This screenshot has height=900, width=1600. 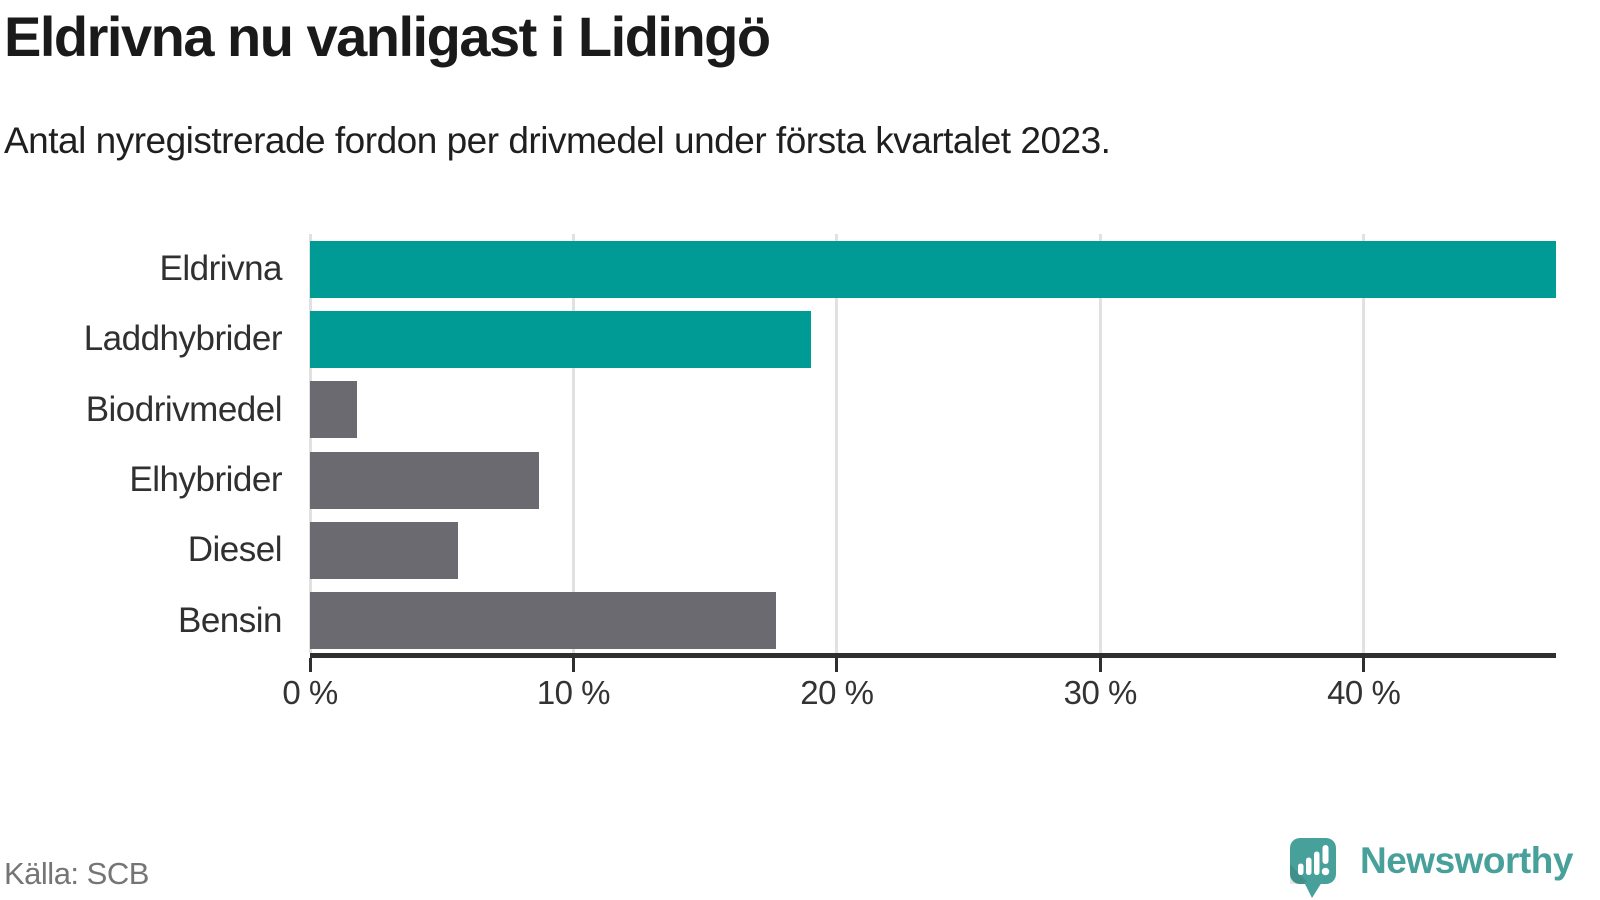 What do you see at coordinates (837, 692) in the screenshot?
I see `axis-tick-label: 20 %` at bounding box center [837, 692].